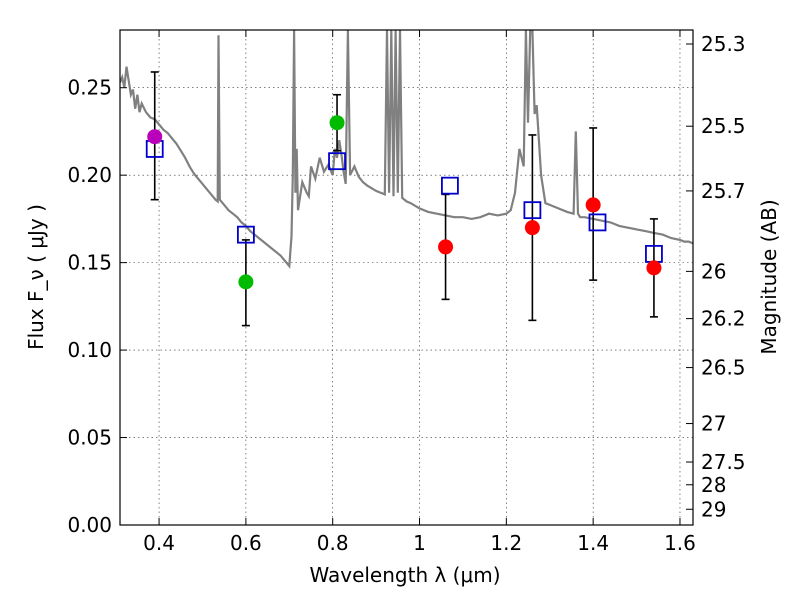 The width and height of the screenshot is (800, 600). What do you see at coordinates (36, 277) in the screenshot?
I see `y-axis-label: Flux F_ν ( μJy )` at bounding box center [36, 277].